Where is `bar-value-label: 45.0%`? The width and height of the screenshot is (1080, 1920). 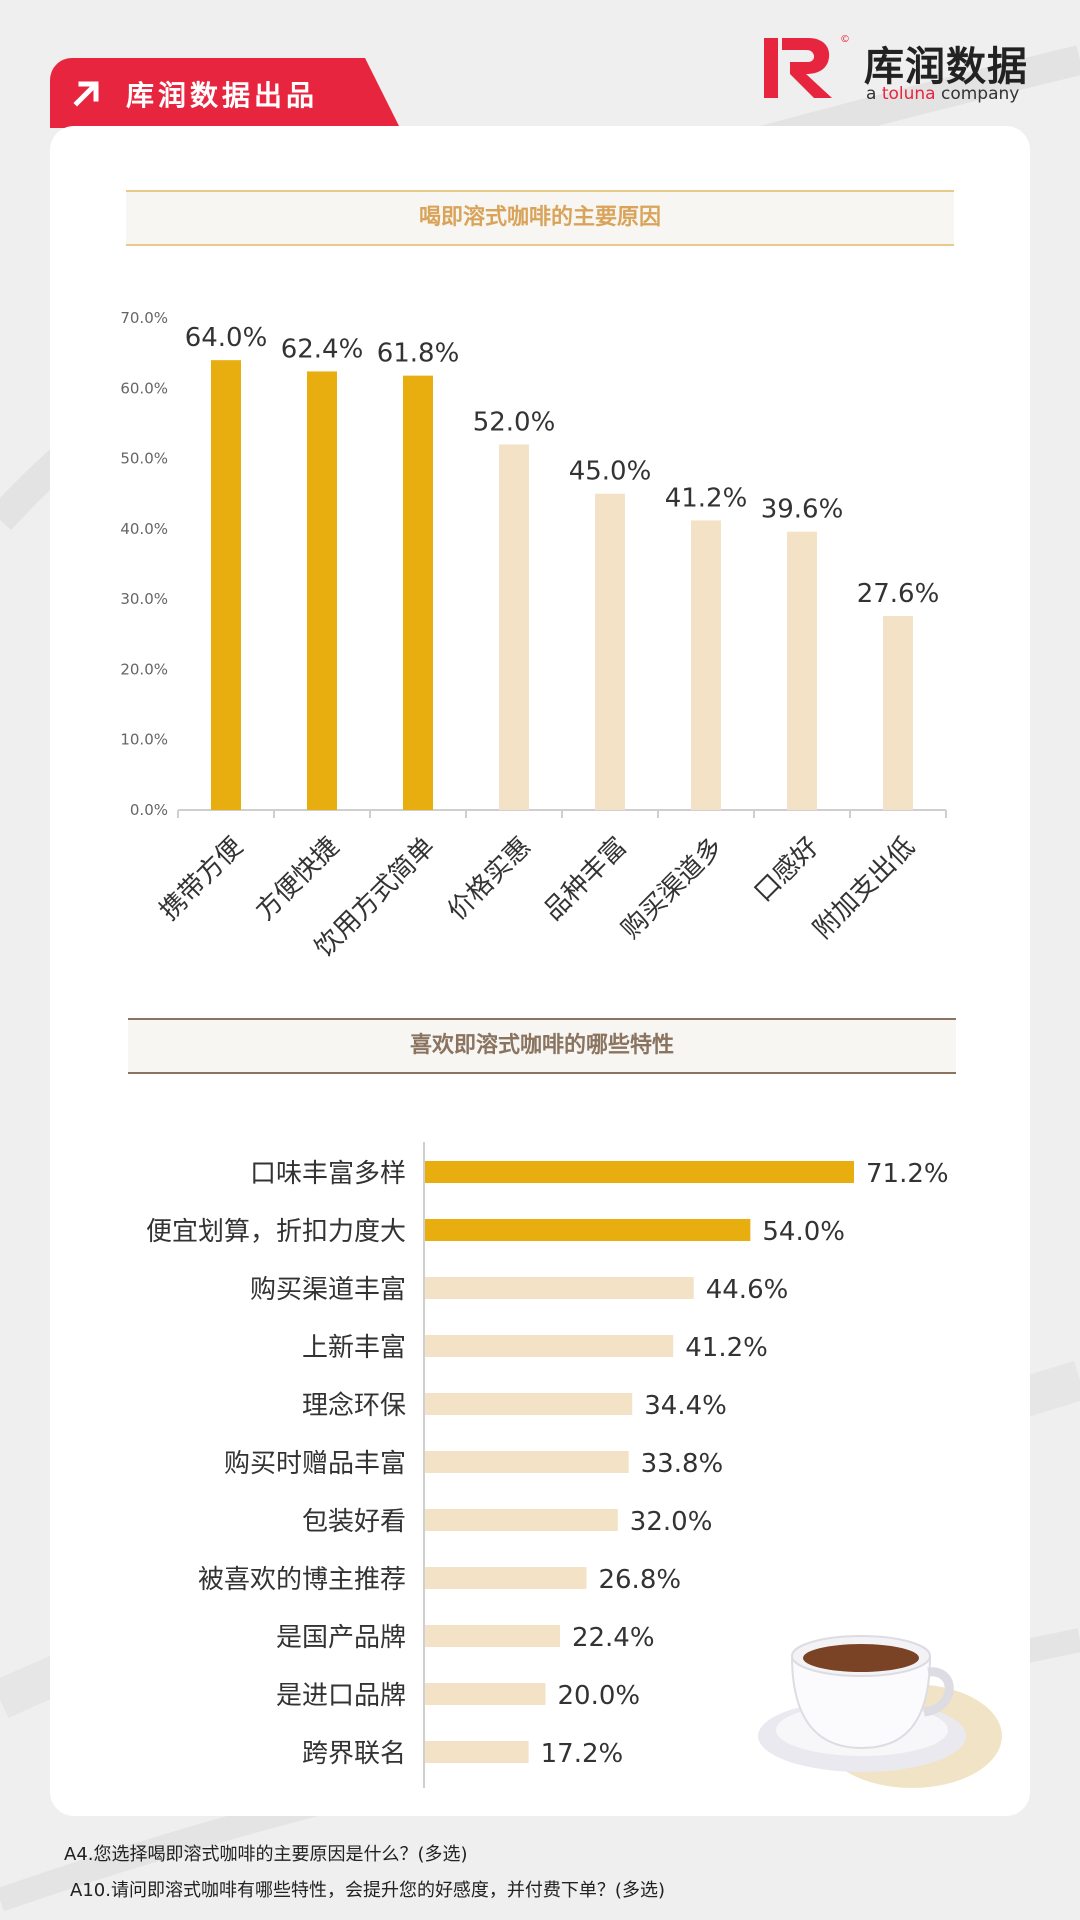 bar-value-label: 45.0% is located at coordinates (610, 472).